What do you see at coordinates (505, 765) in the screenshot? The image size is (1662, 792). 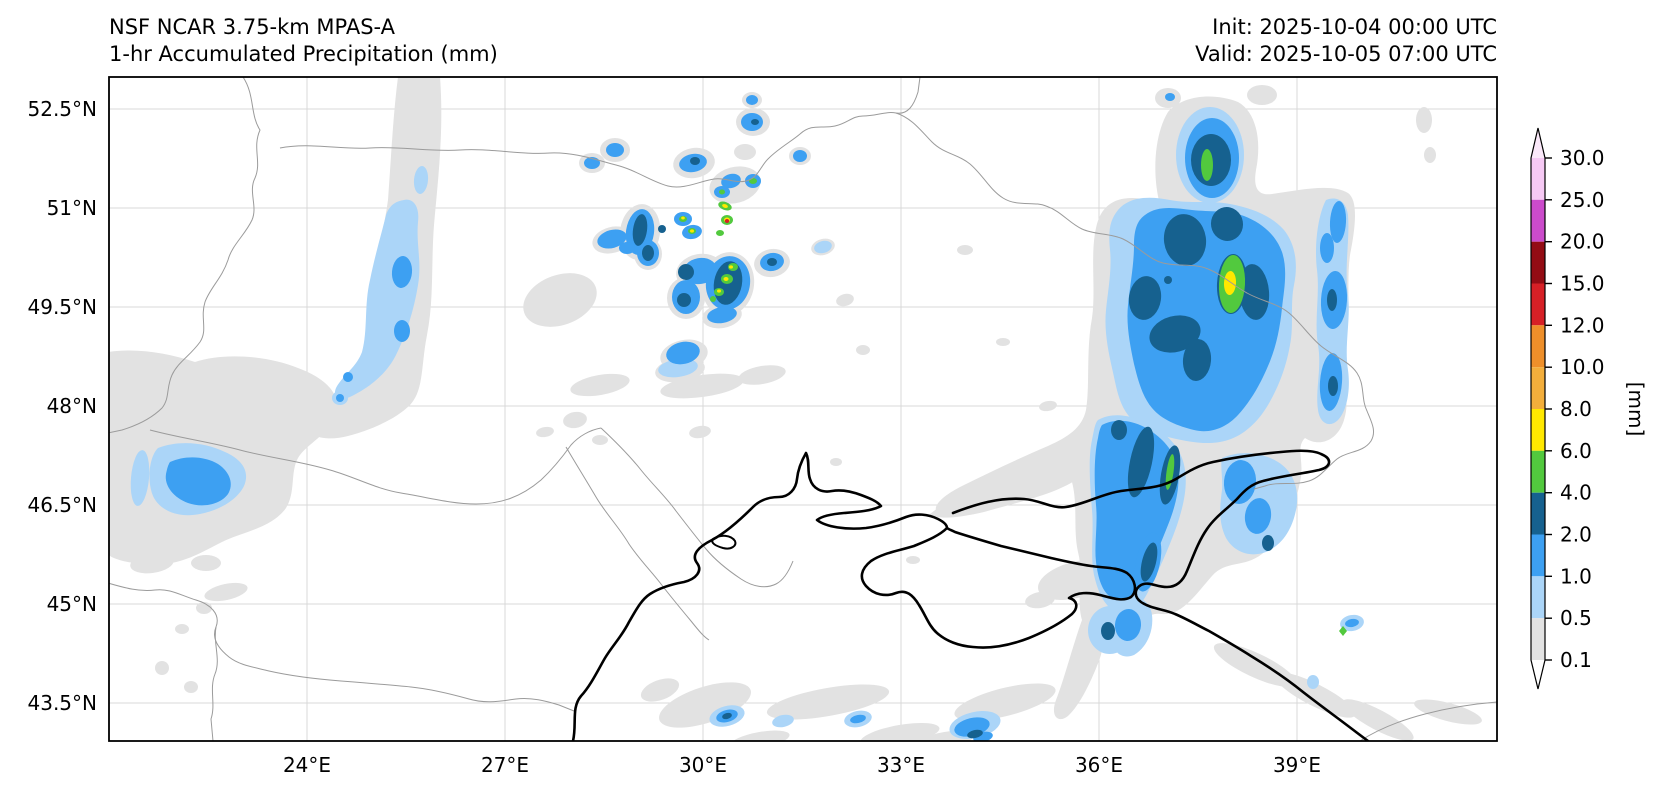 I see `lon-tick-label: 27°E` at bounding box center [505, 765].